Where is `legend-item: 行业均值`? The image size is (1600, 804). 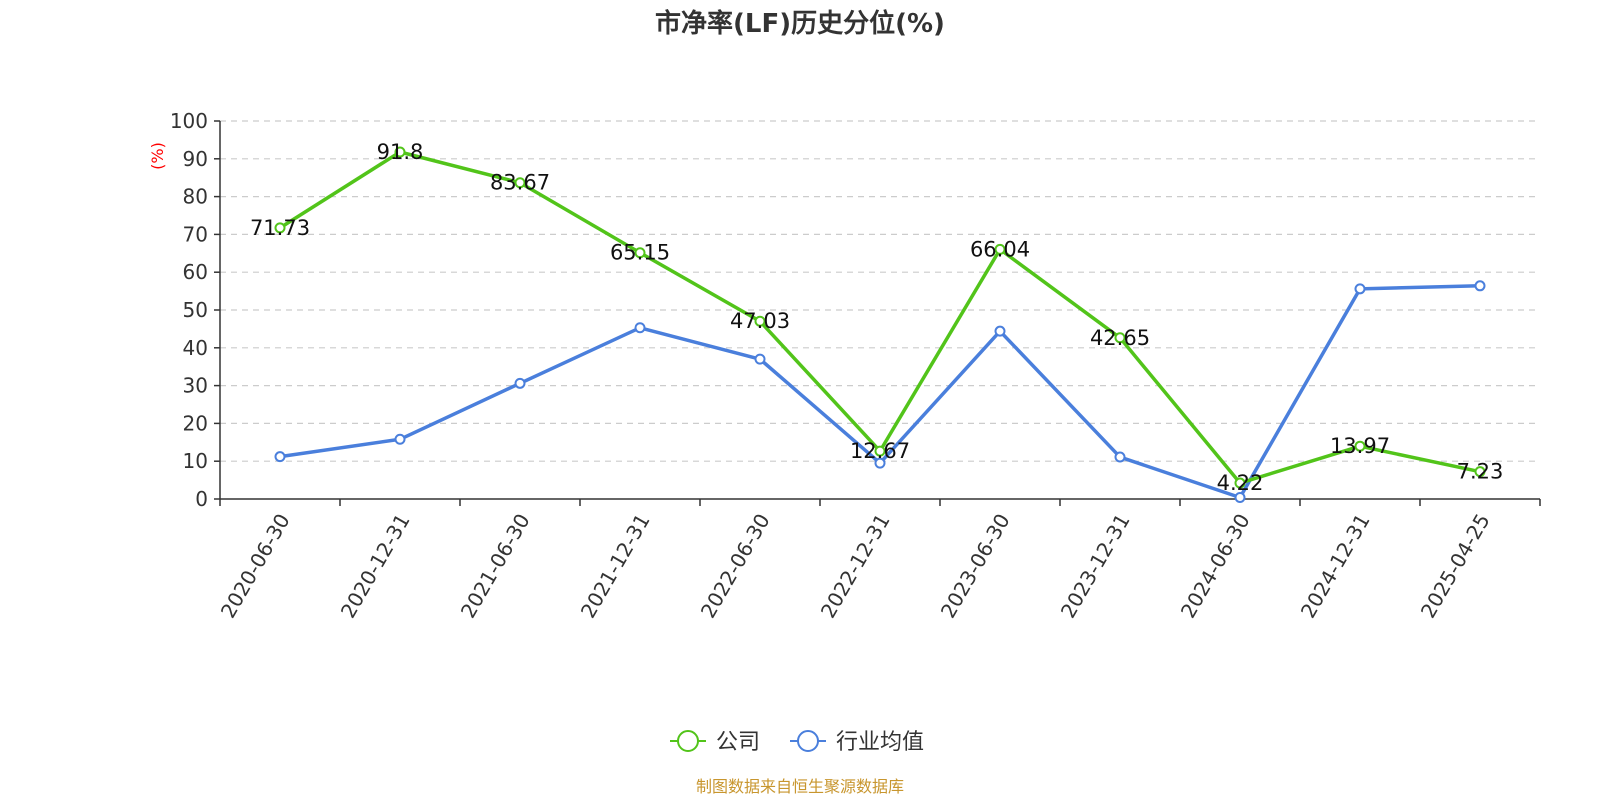
legend-item: 行业均值 is located at coordinates (857, 742).